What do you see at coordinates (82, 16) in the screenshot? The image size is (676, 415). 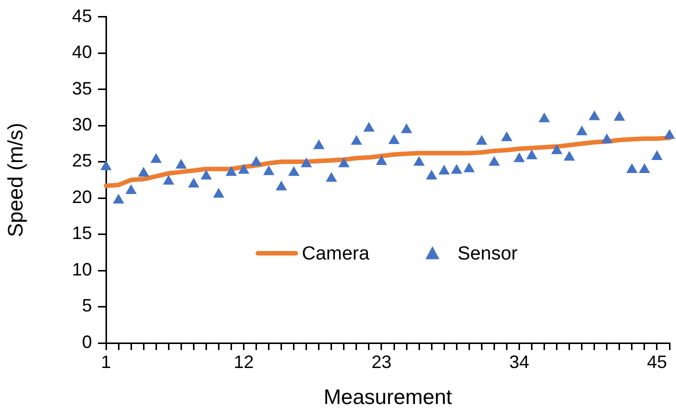 I see `y-tick-label: 45` at bounding box center [82, 16].